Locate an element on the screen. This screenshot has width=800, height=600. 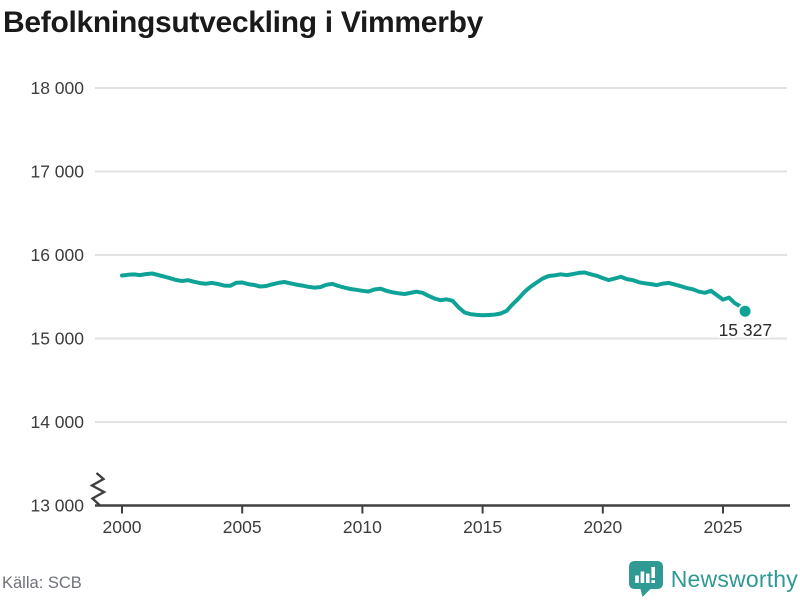
latest-value-label: 15 327 is located at coordinates (746, 330).